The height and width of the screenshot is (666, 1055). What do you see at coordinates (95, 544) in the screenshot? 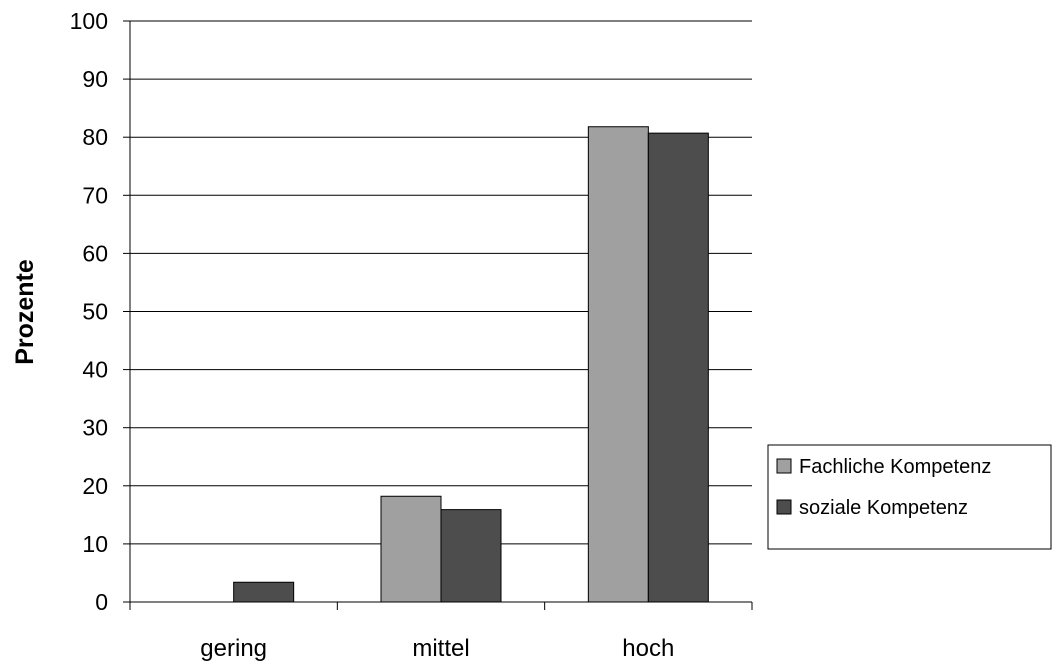
I see `y-tick-label: 10` at bounding box center [95, 544].